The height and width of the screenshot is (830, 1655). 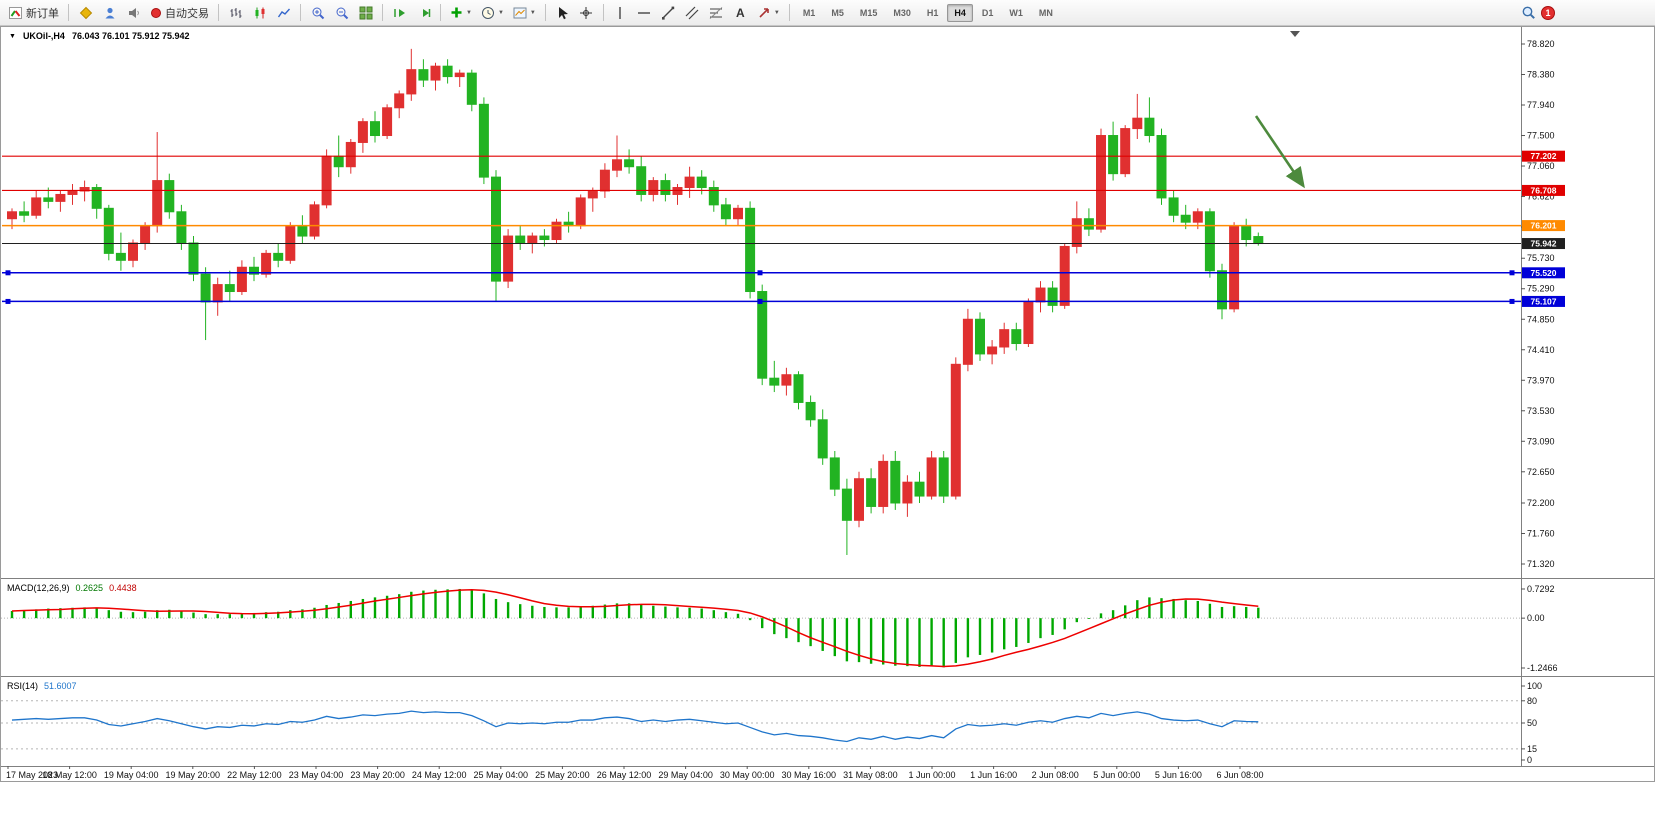 I want to click on timeframe-d1-button: D1, so click(x=987, y=12).